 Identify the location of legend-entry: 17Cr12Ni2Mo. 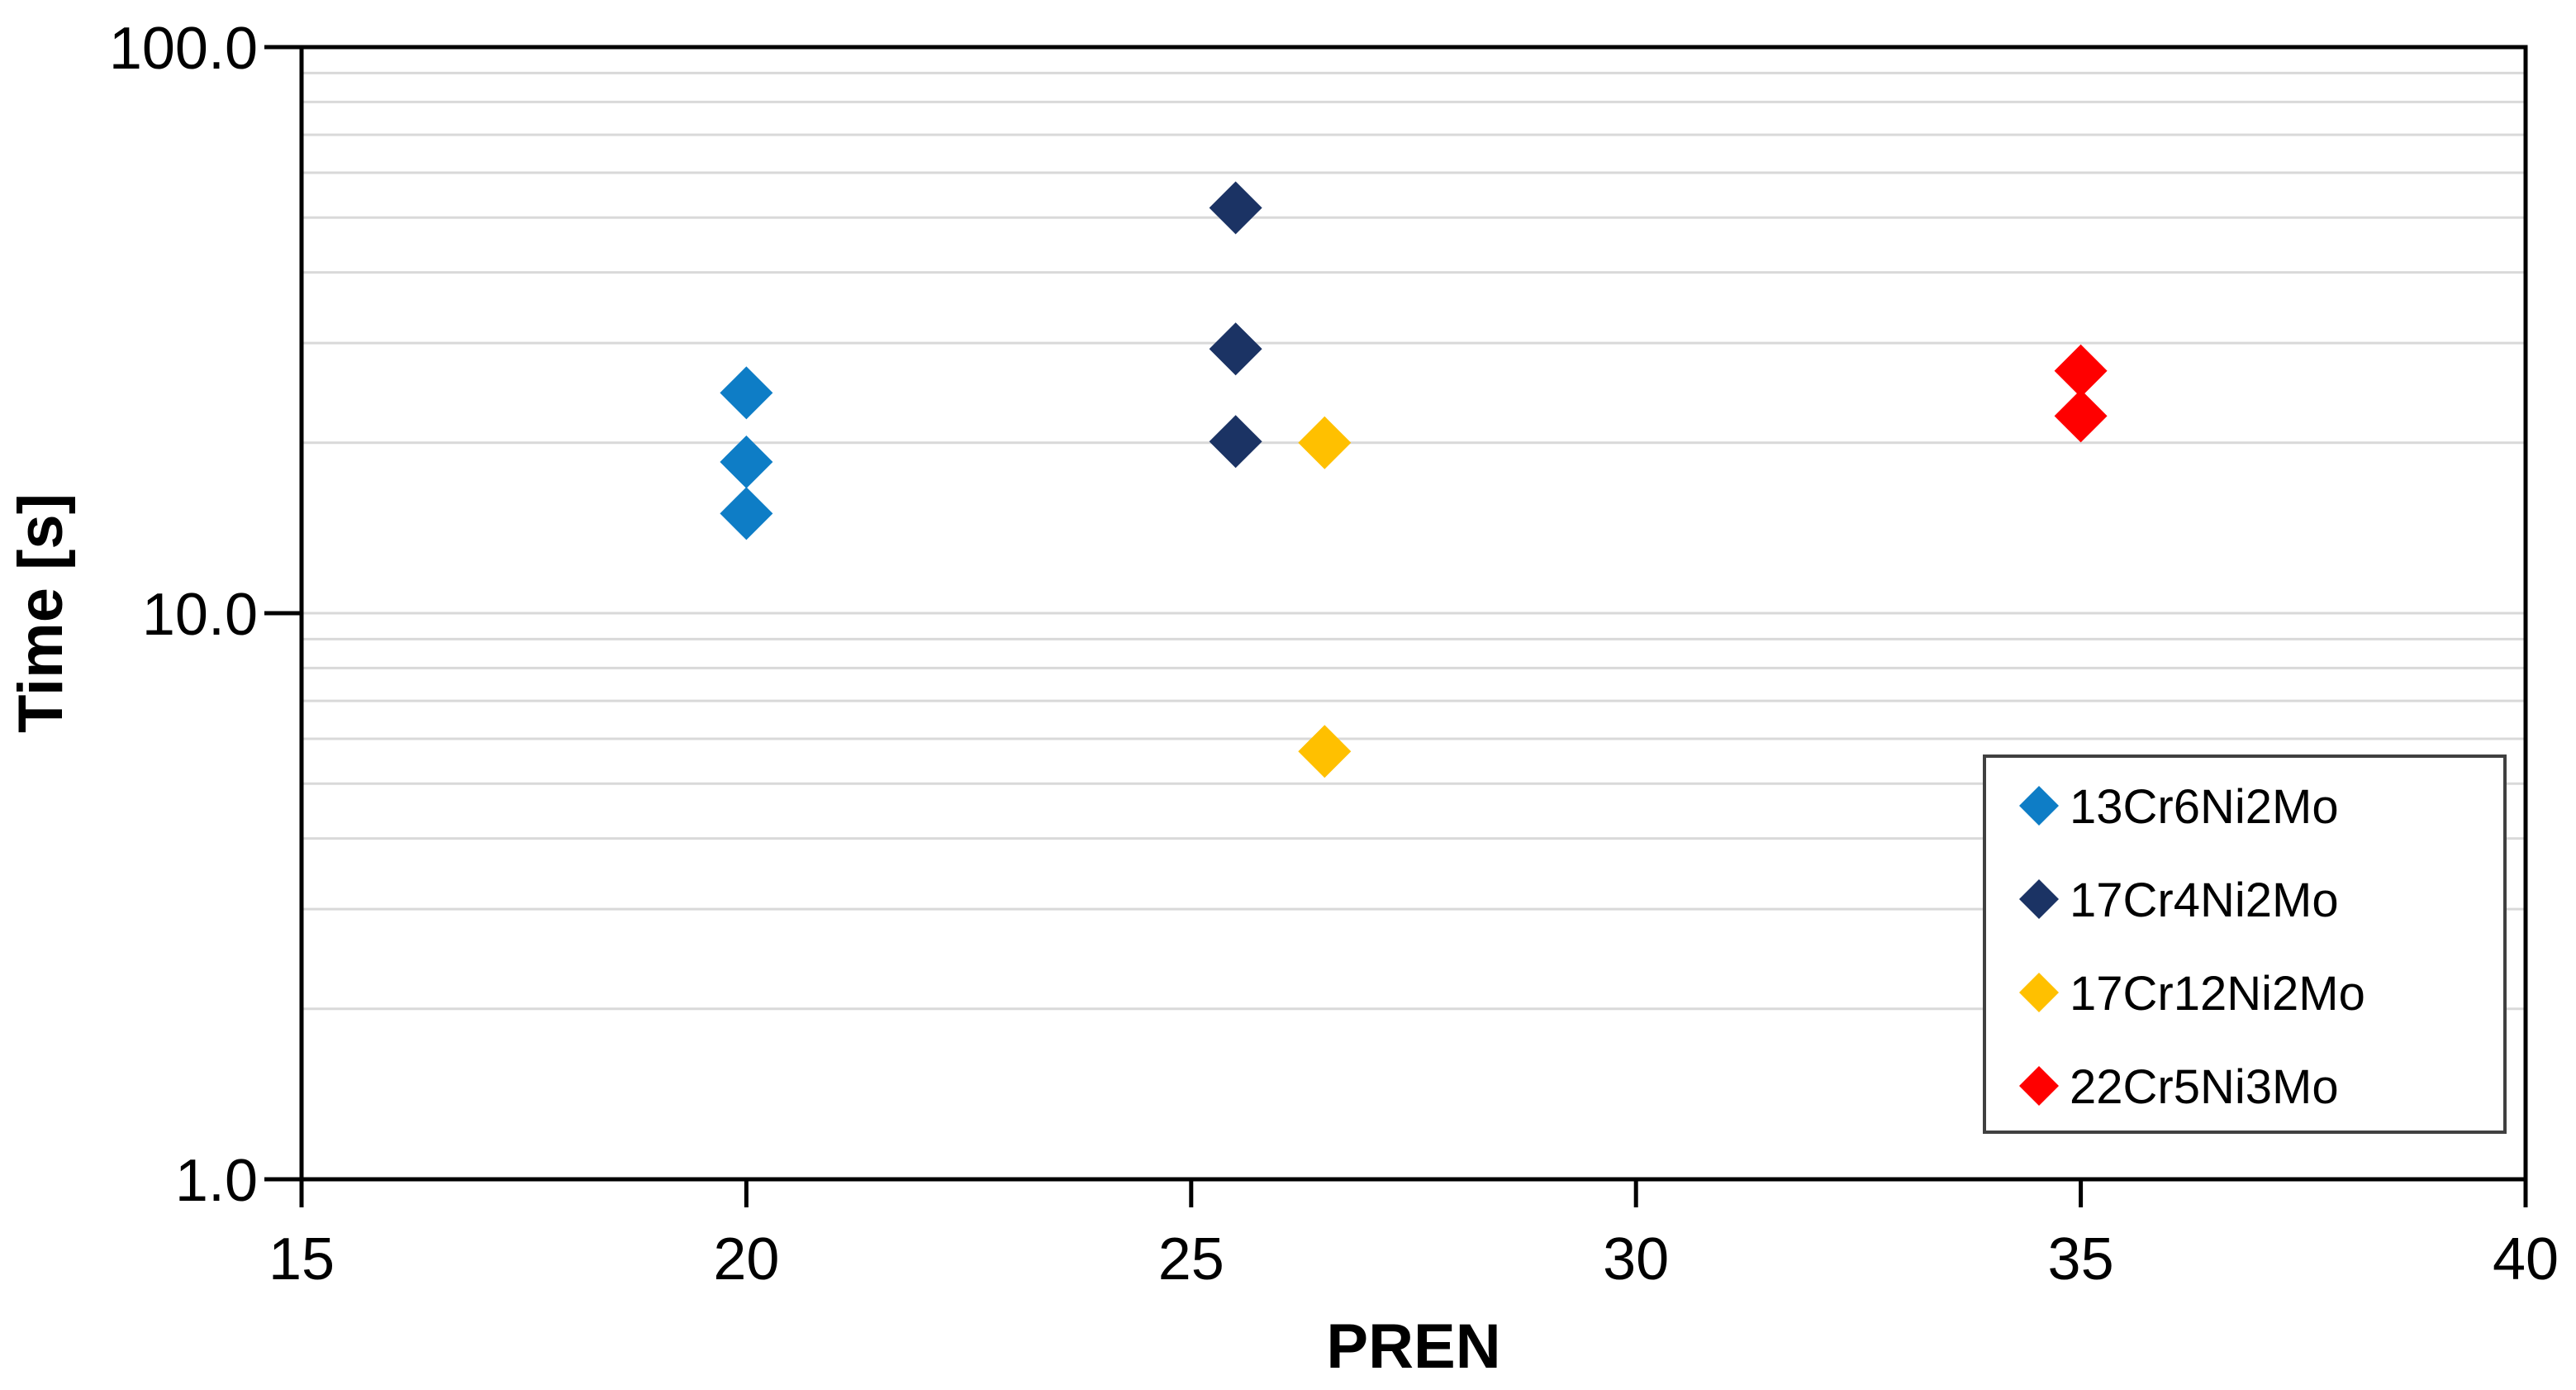
(2192, 994).